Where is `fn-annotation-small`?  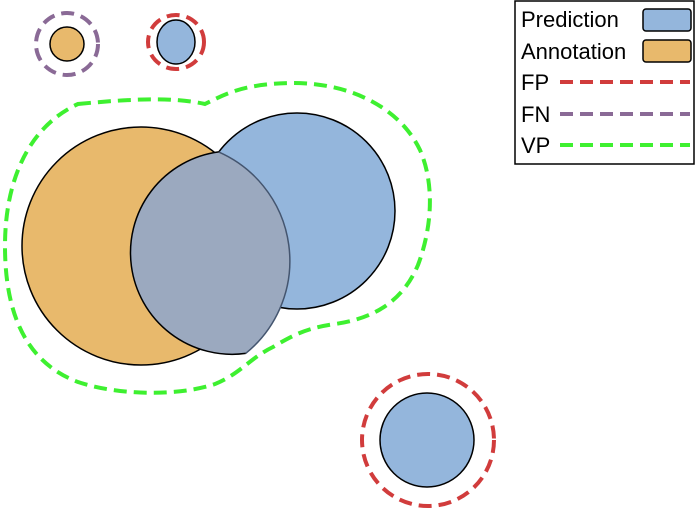
fn-annotation-small is located at coordinates (67, 44).